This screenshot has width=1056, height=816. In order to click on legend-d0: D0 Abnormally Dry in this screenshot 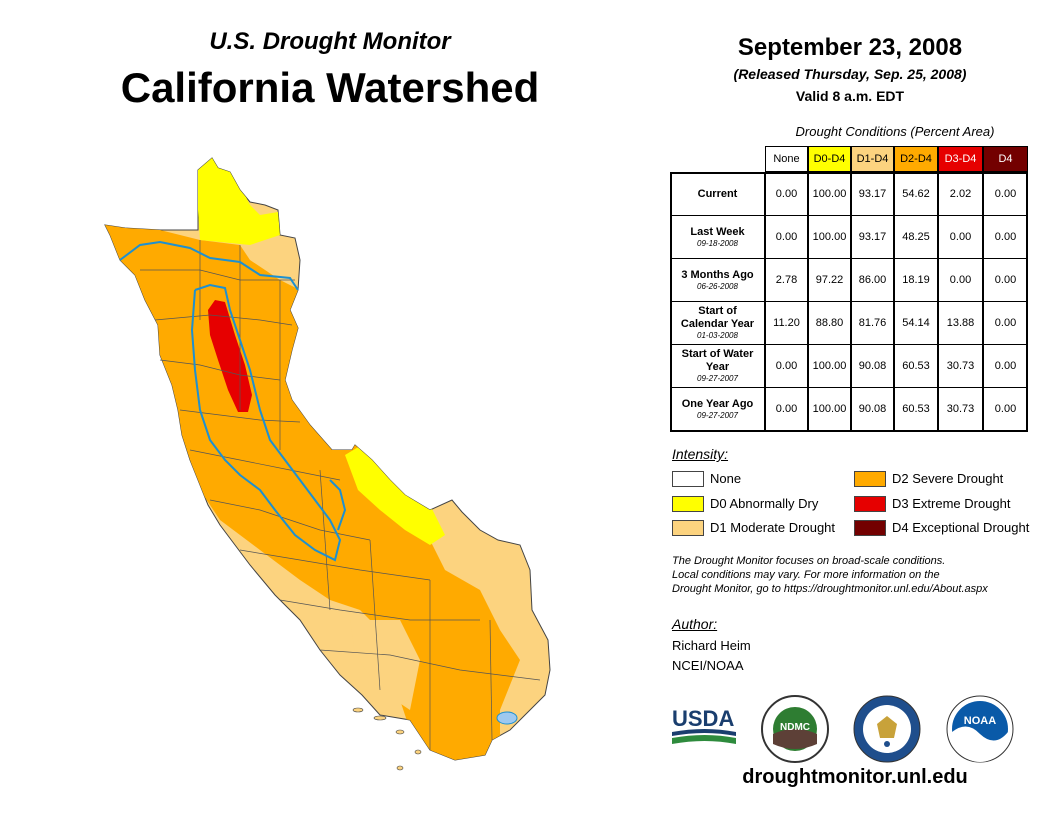, I will do `click(772, 505)`.